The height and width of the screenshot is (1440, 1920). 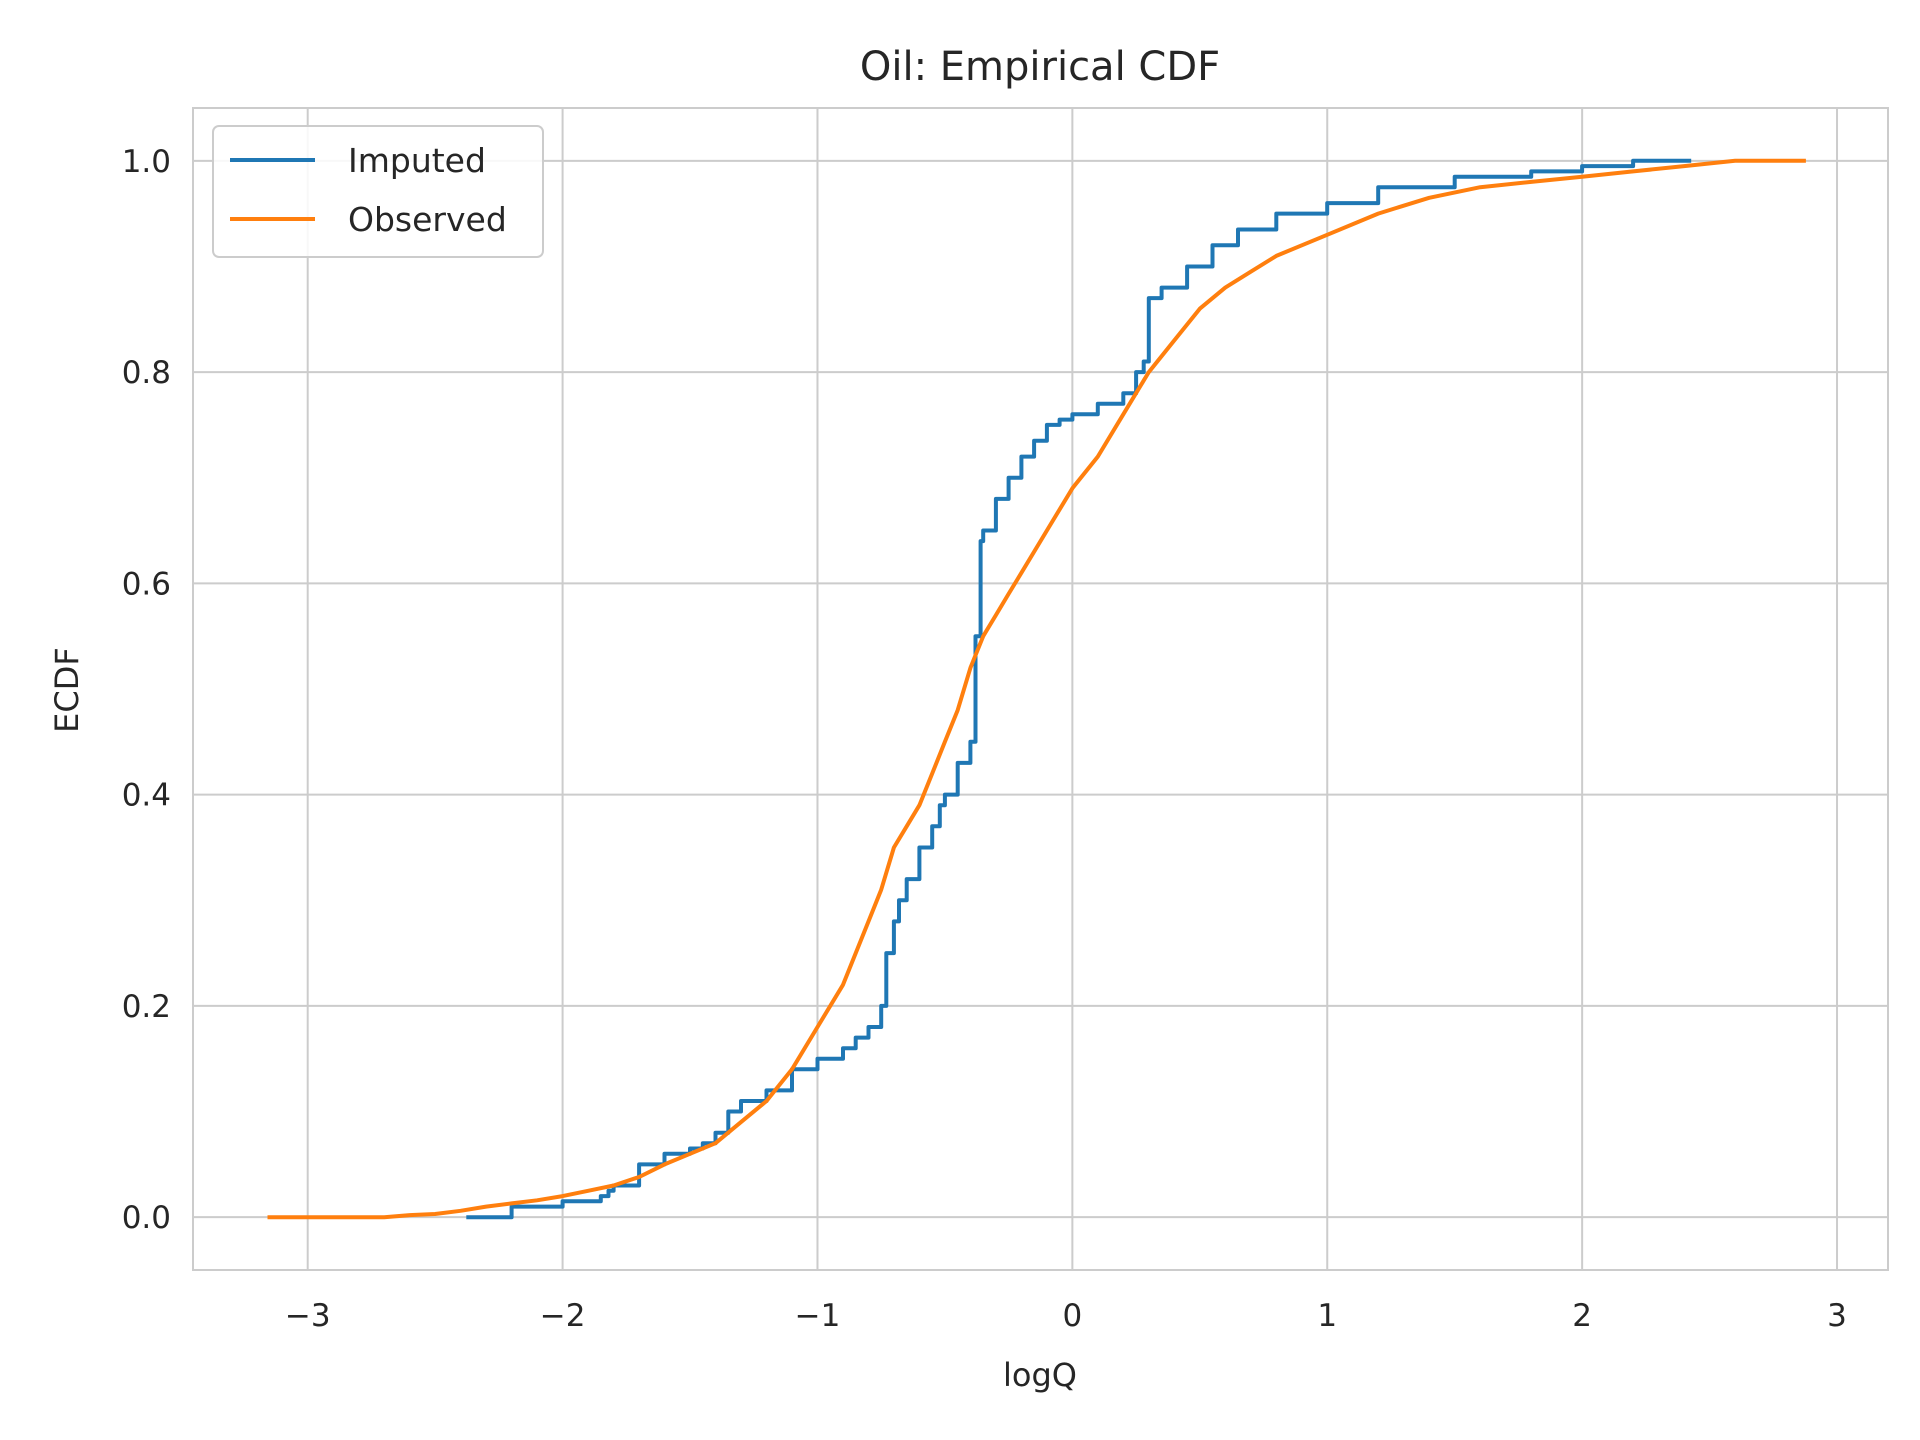 What do you see at coordinates (1040, 1375) in the screenshot?
I see `x-axis-label: logQ` at bounding box center [1040, 1375].